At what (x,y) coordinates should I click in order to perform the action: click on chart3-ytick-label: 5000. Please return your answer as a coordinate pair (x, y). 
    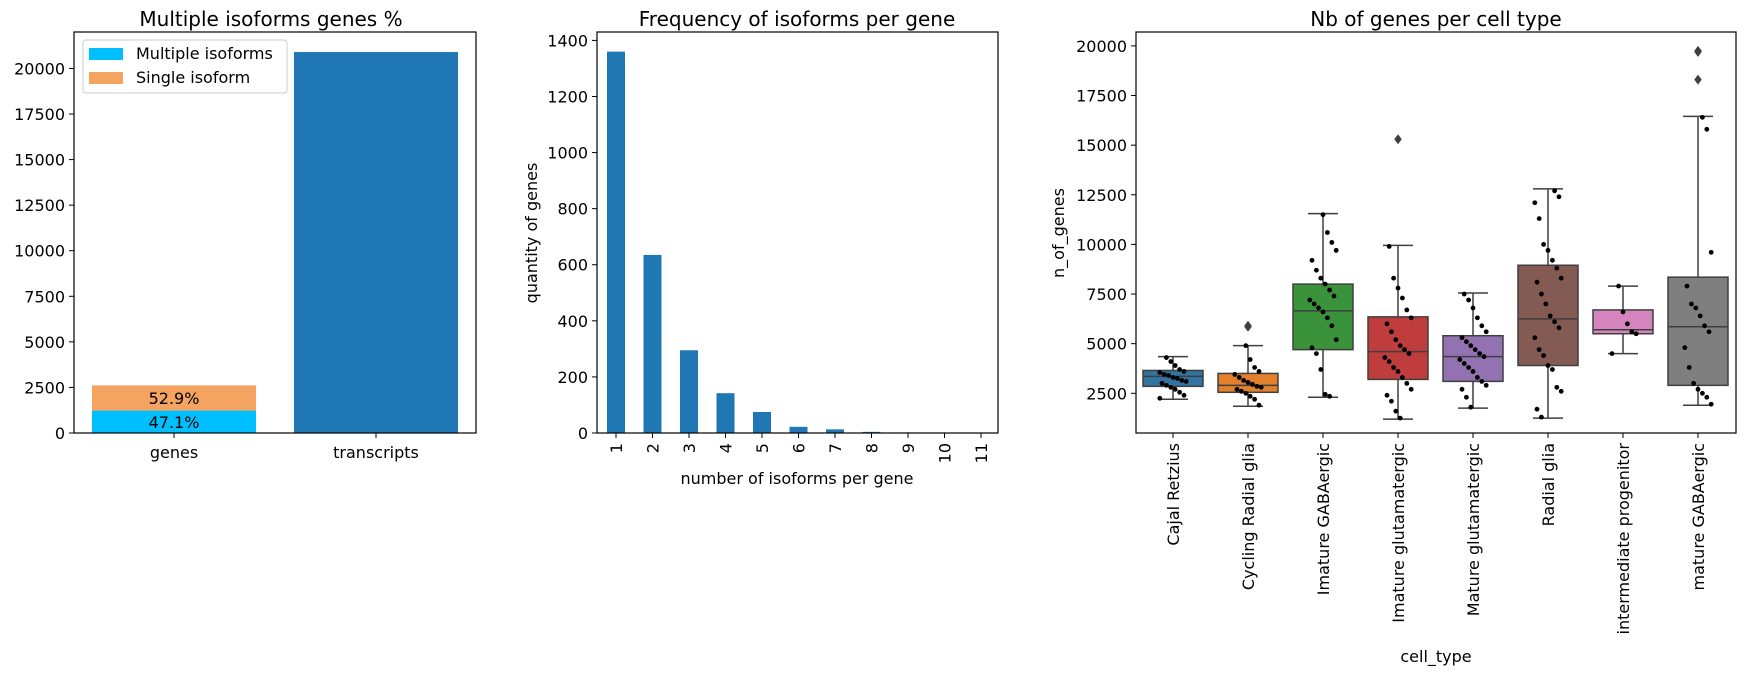
    Looking at the image, I should click on (1106, 344).